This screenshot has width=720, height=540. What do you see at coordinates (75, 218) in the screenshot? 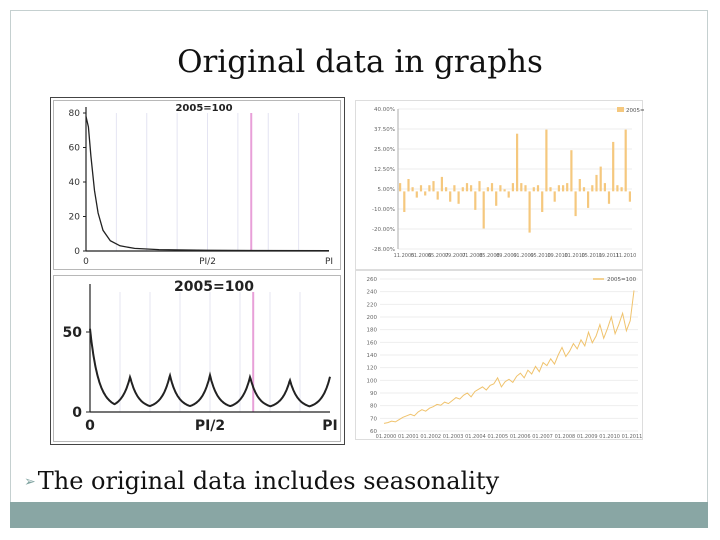
I see `y-tick-label: 20` at bounding box center [75, 218].